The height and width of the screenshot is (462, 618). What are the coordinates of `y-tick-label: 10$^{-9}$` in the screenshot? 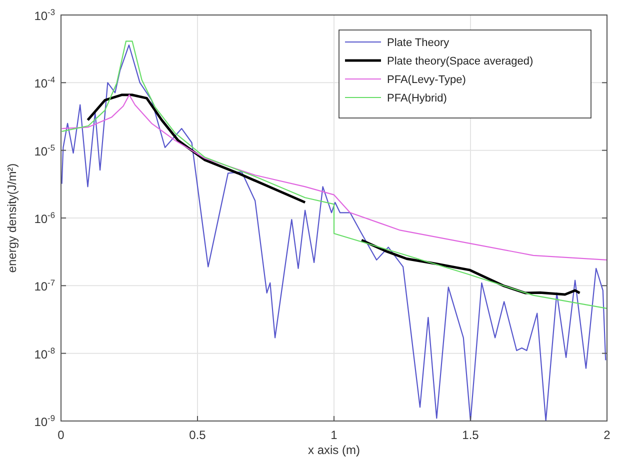 It's located at (45, 421).